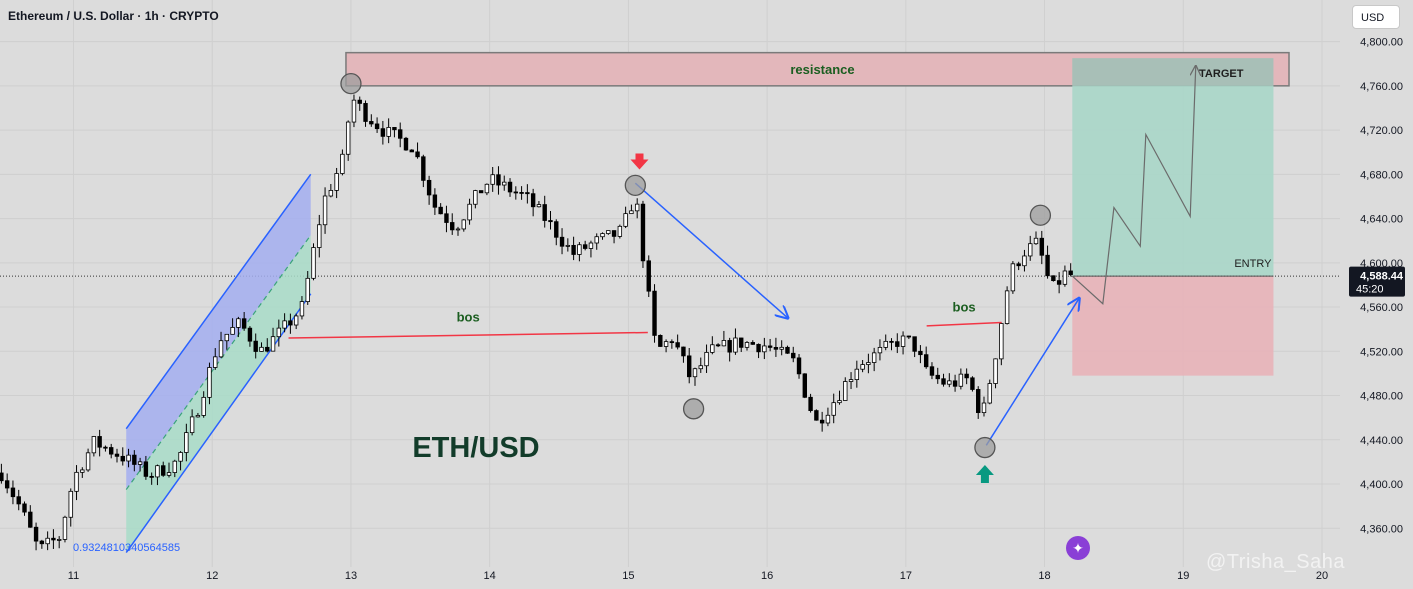  What do you see at coordinates (468, 335) in the screenshot?
I see `bos-line` at bounding box center [468, 335].